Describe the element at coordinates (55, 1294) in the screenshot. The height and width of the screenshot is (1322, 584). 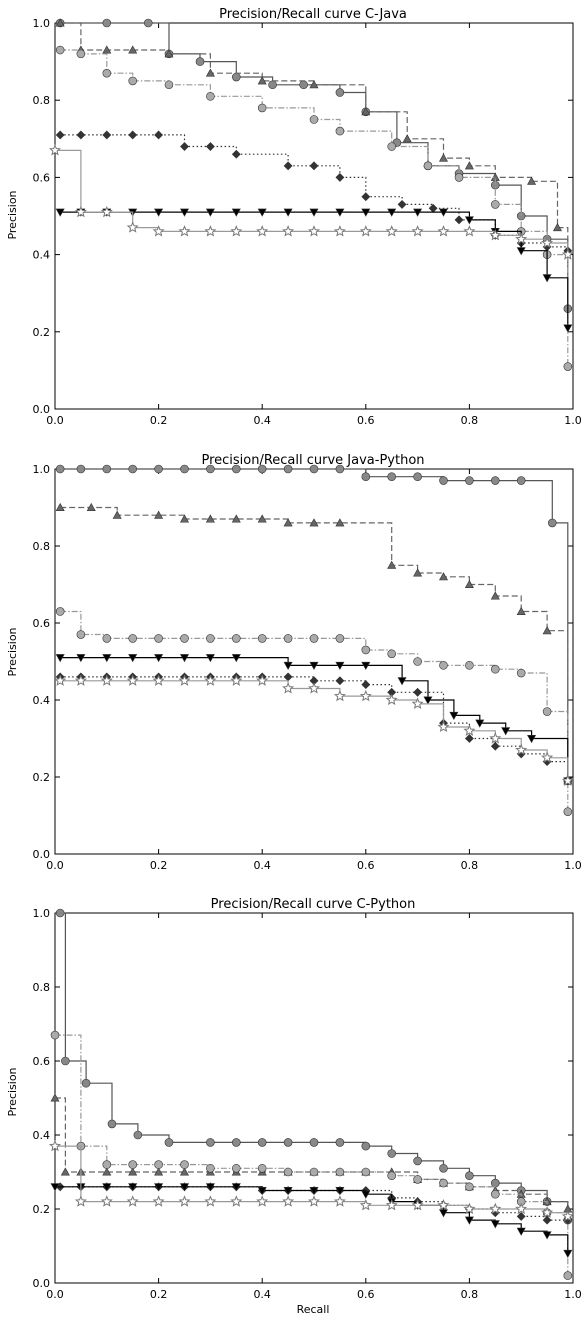
I see `x-tick-label: 0.0` at that location.